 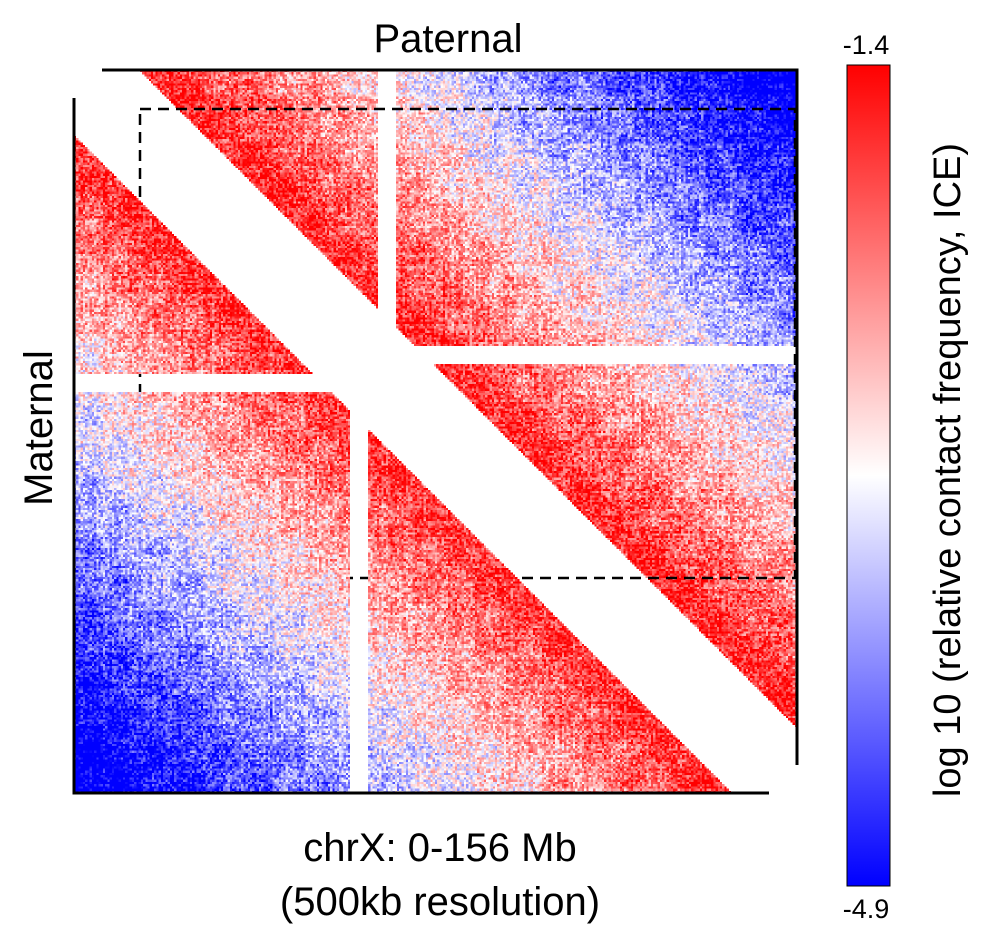 I want to click on colorbar-title: log 10 (relative contact frequency, ICE), so click(x=948, y=470).